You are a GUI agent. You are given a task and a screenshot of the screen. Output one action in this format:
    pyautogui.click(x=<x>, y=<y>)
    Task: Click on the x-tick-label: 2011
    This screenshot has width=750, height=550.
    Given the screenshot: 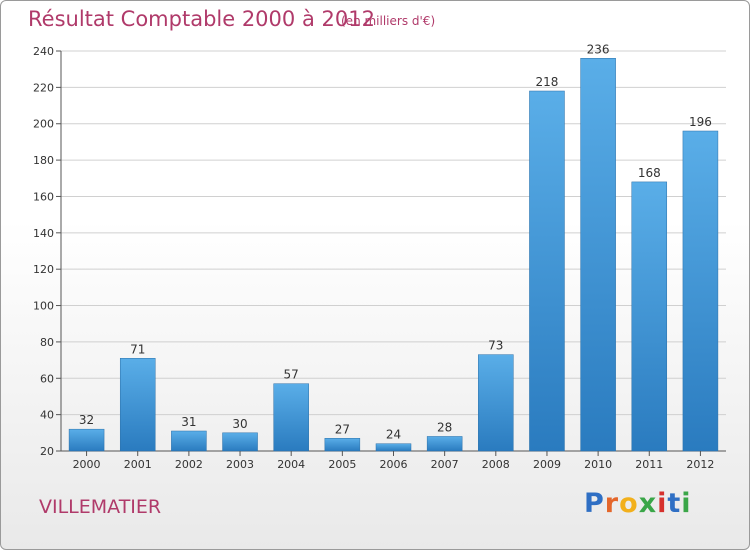 What is the action you would take?
    pyautogui.click(x=649, y=464)
    